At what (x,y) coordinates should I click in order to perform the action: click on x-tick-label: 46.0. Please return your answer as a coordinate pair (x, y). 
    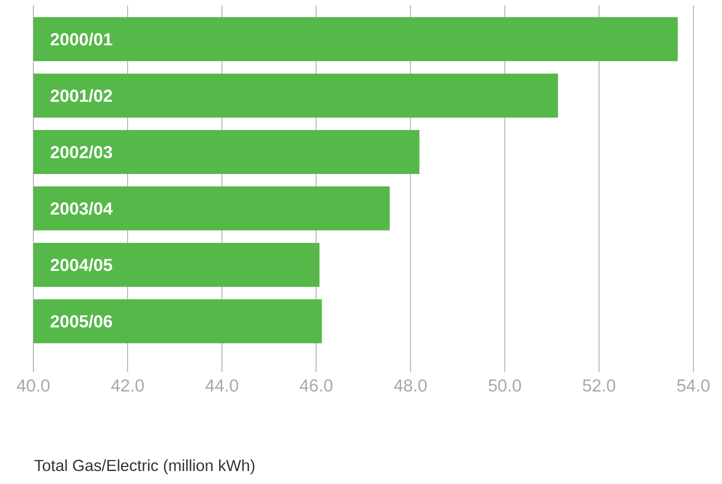
    Looking at the image, I should click on (316, 385).